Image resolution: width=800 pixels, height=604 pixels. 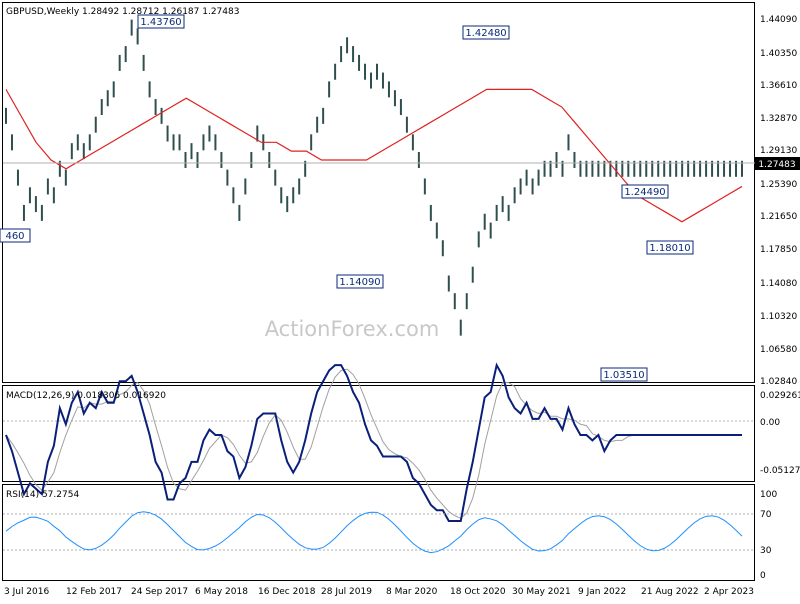 I want to click on annotation-high-1: 1.43760, so click(x=160, y=22).